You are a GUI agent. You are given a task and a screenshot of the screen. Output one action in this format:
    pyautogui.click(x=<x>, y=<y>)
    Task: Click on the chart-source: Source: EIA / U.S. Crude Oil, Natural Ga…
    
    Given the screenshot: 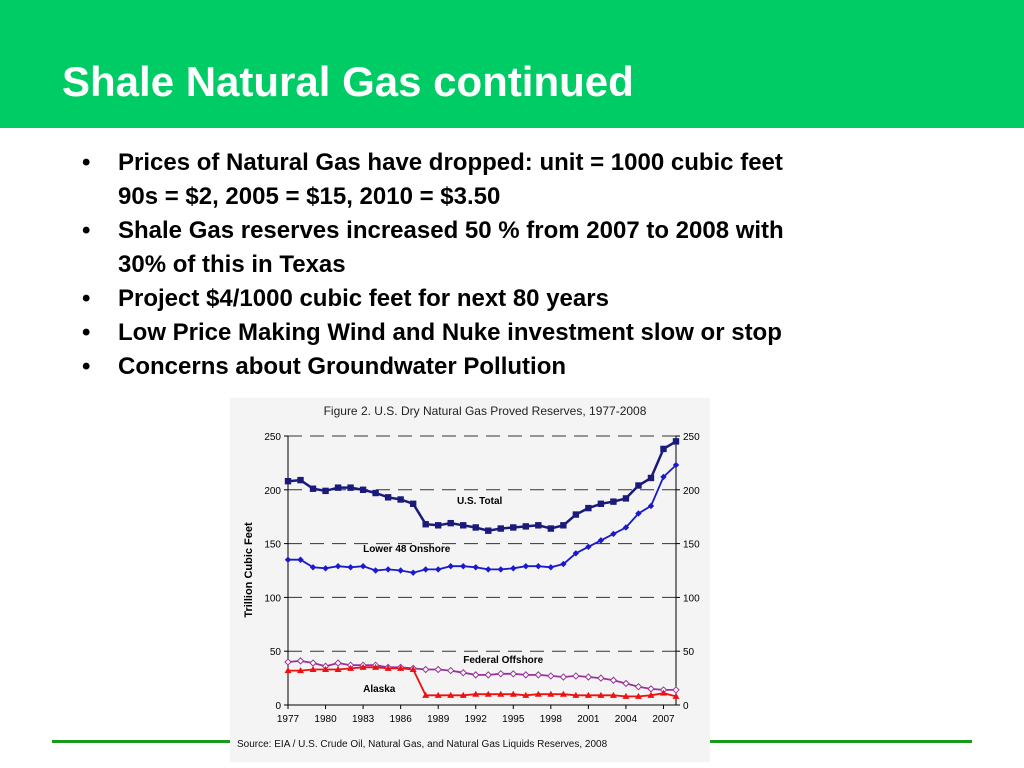 What is the action you would take?
    pyautogui.click(x=422, y=744)
    